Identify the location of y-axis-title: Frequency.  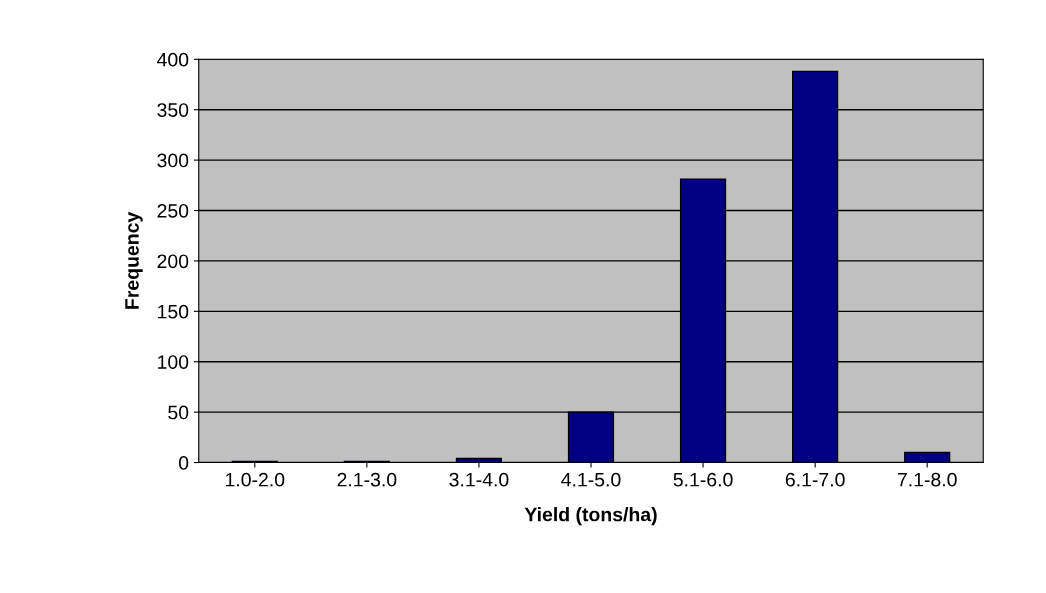
(134, 260).